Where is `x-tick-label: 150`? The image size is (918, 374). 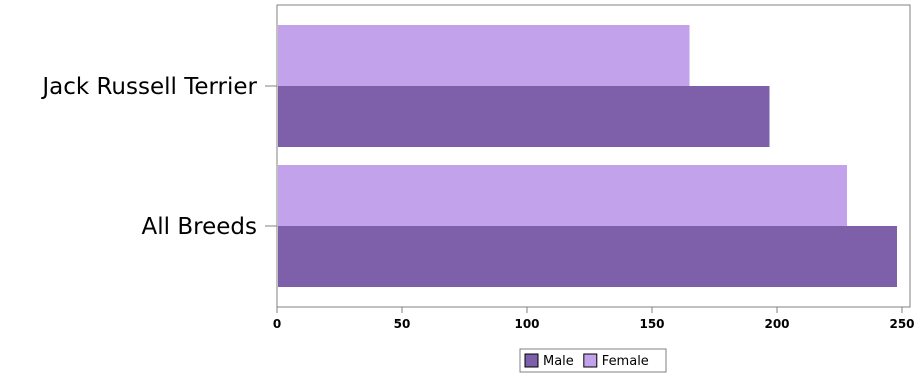 x-tick-label: 150 is located at coordinates (651, 324).